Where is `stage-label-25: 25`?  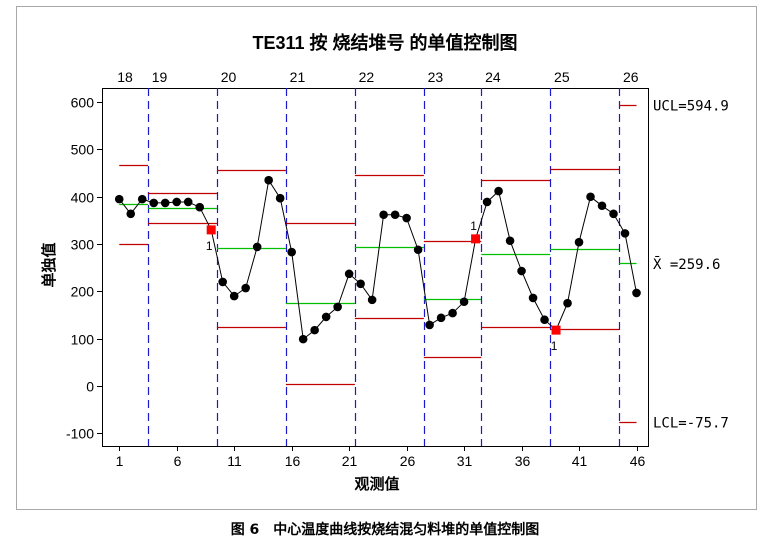 stage-label-25: 25 is located at coordinates (562, 77).